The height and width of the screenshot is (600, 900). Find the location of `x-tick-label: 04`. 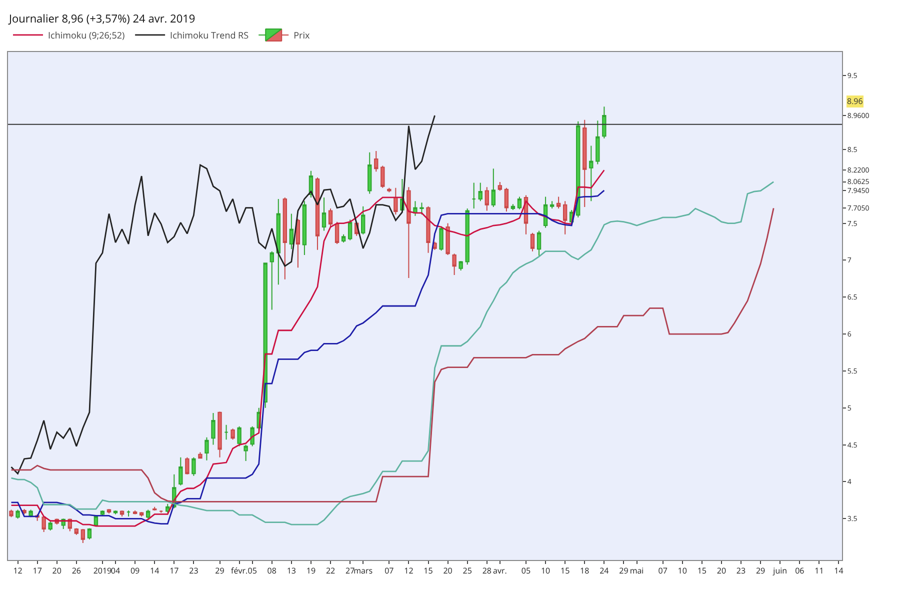

x-tick-label: 04 is located at coordinates (115, 571).